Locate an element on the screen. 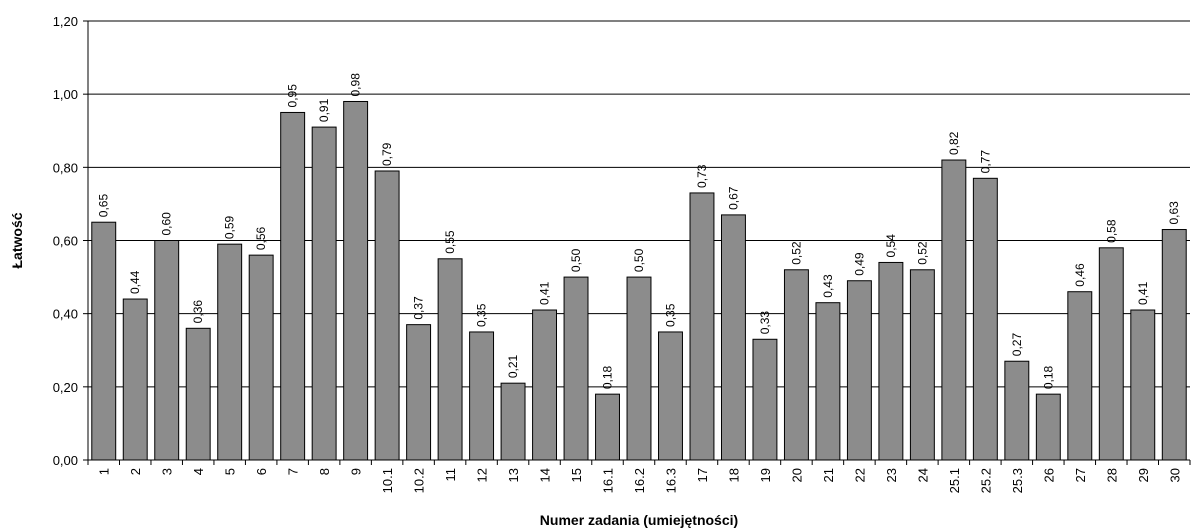  value-label: 0,33 is located at coordinates (765, 323).